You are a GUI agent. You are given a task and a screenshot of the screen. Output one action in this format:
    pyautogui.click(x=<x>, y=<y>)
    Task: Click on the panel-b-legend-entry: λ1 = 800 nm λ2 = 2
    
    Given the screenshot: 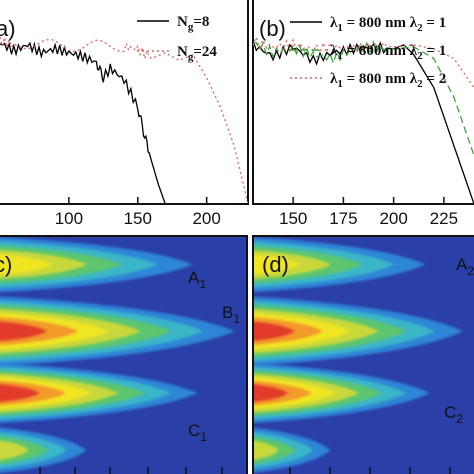 What is the action you would take?
    pyautogui.click(x=388, y=80)
    